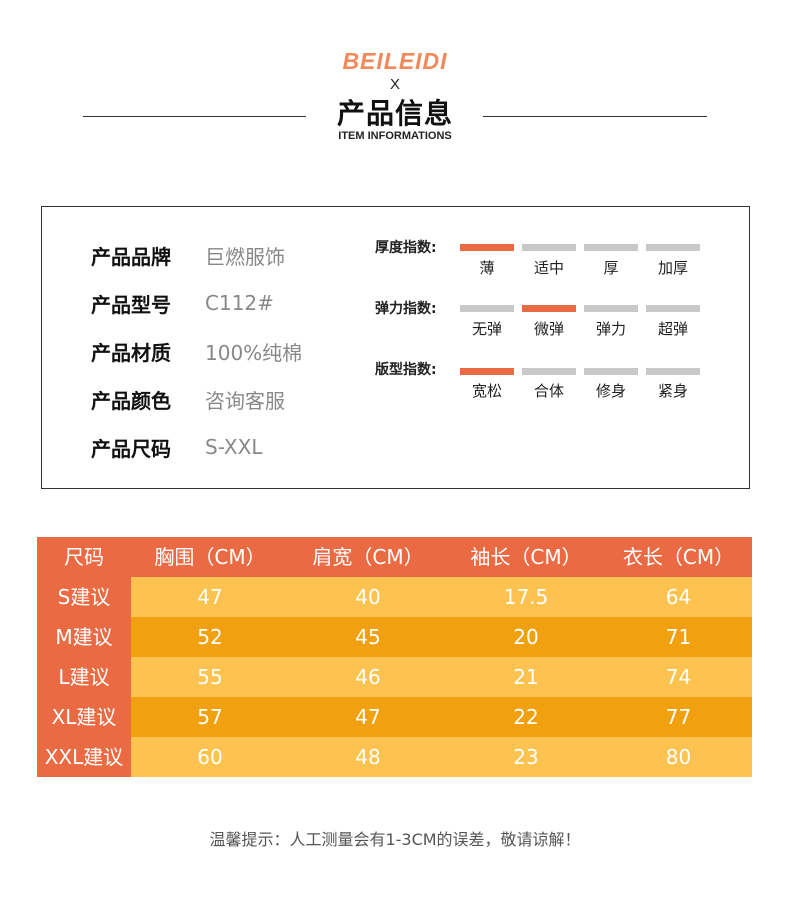 The image size is (790, 912). I want to click on page-subtitle: ITEM INFORMATIONS, so click(395, 136).